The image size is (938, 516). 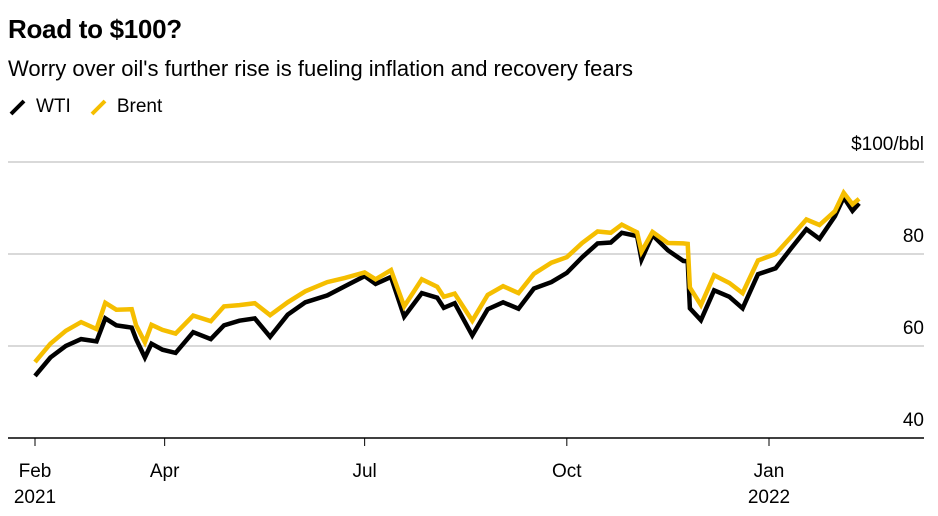 What do you see at coordinates (887, 144) in the screenshot?
I see `y-tick-label-100: $100/bbl` at bounding box center [887, 144].